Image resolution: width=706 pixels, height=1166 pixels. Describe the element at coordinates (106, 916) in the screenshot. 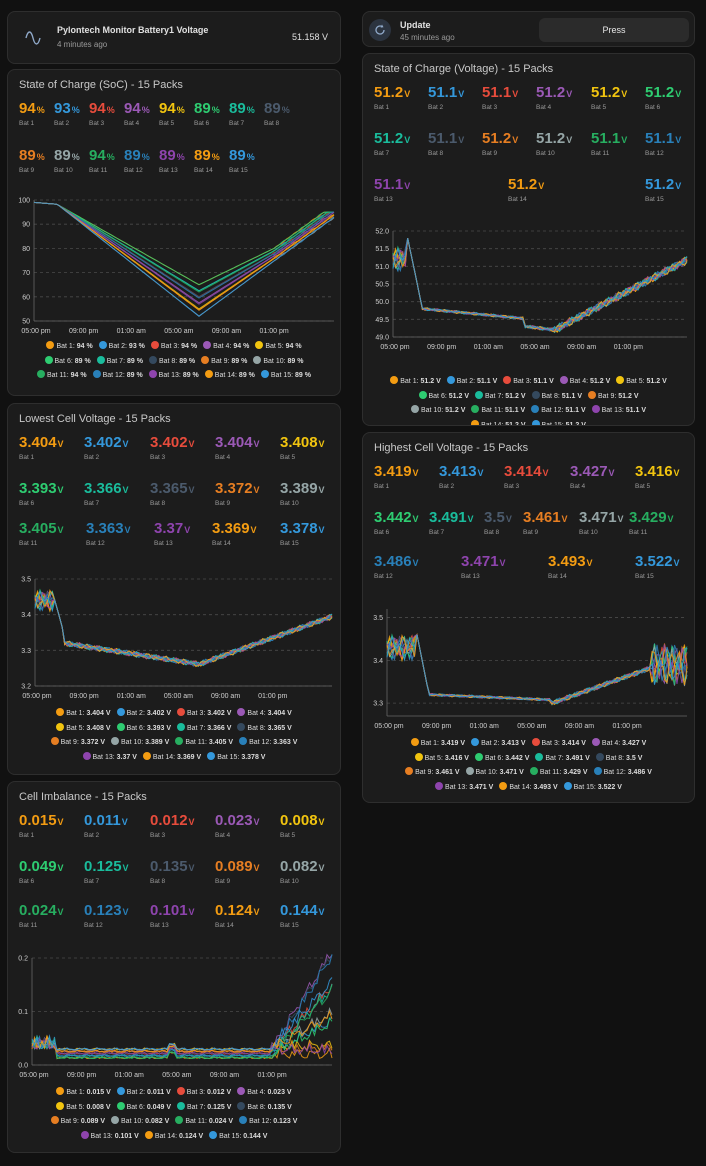

I see `entity-bat-12: 0.123V Bat 12` at that location.